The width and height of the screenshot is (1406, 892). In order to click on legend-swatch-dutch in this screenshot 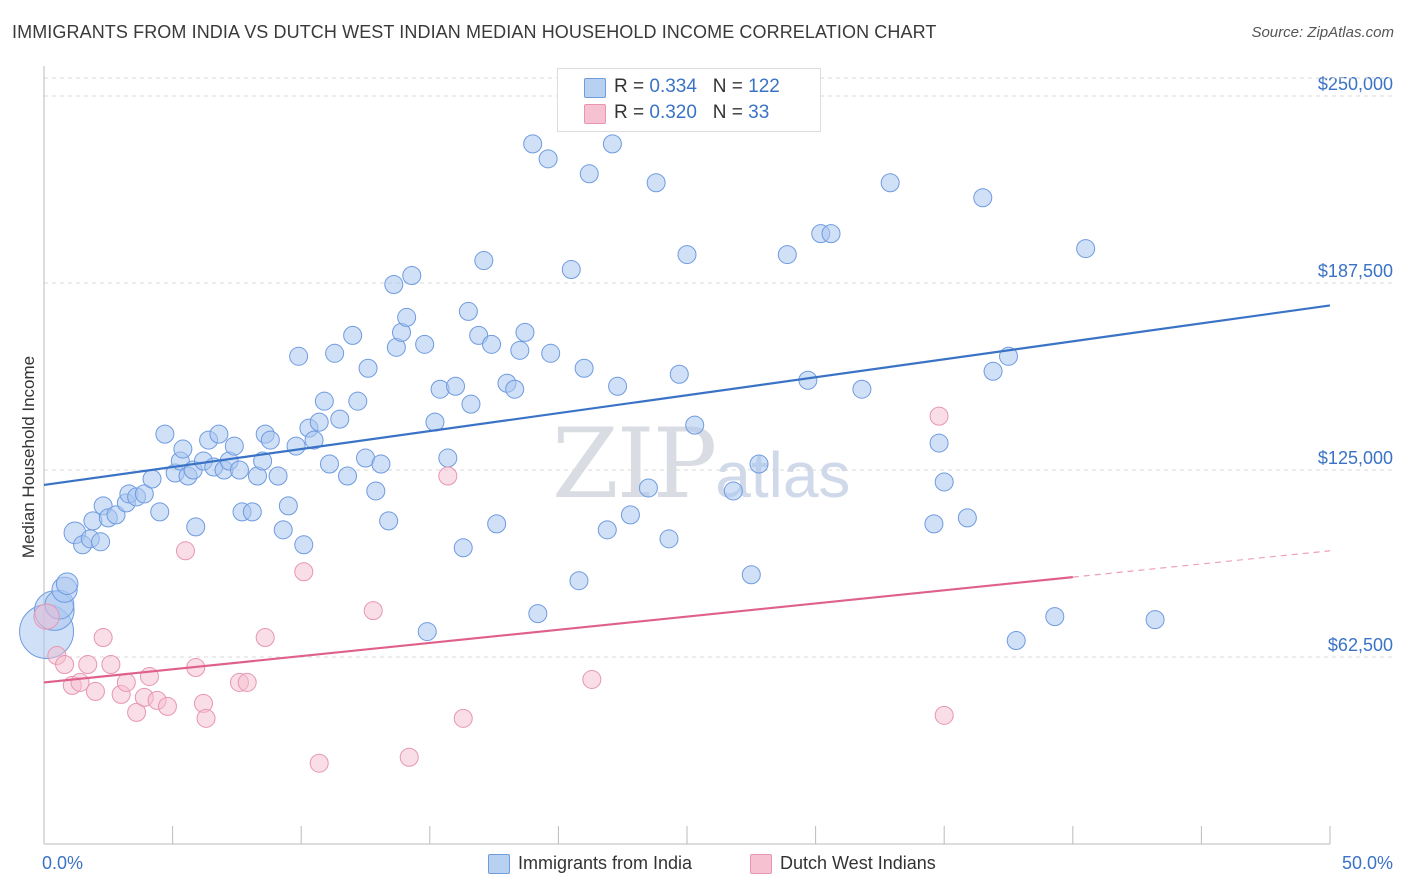, I will do `click(595, 114)`.